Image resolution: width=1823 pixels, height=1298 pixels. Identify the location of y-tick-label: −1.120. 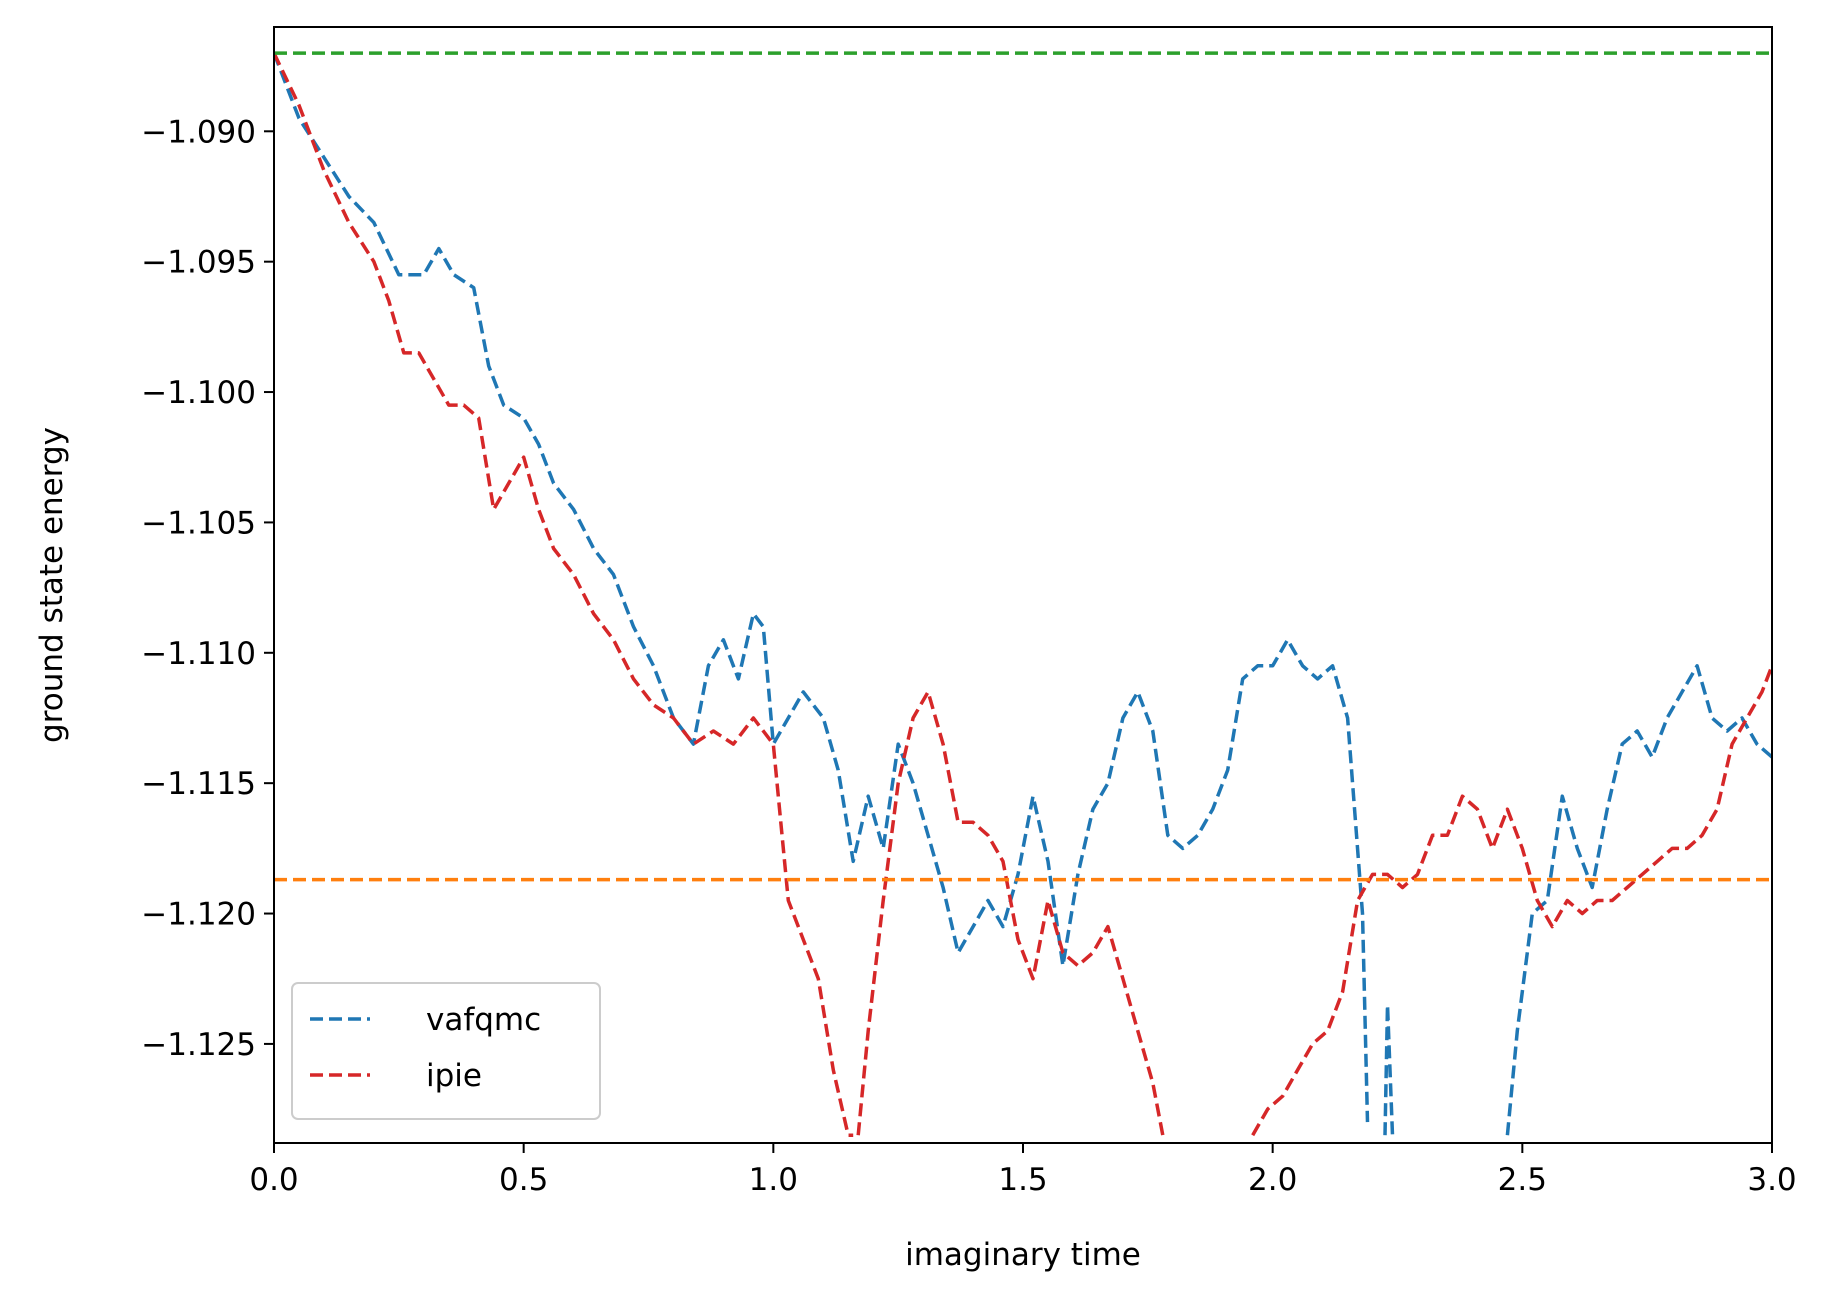
(198, 915).